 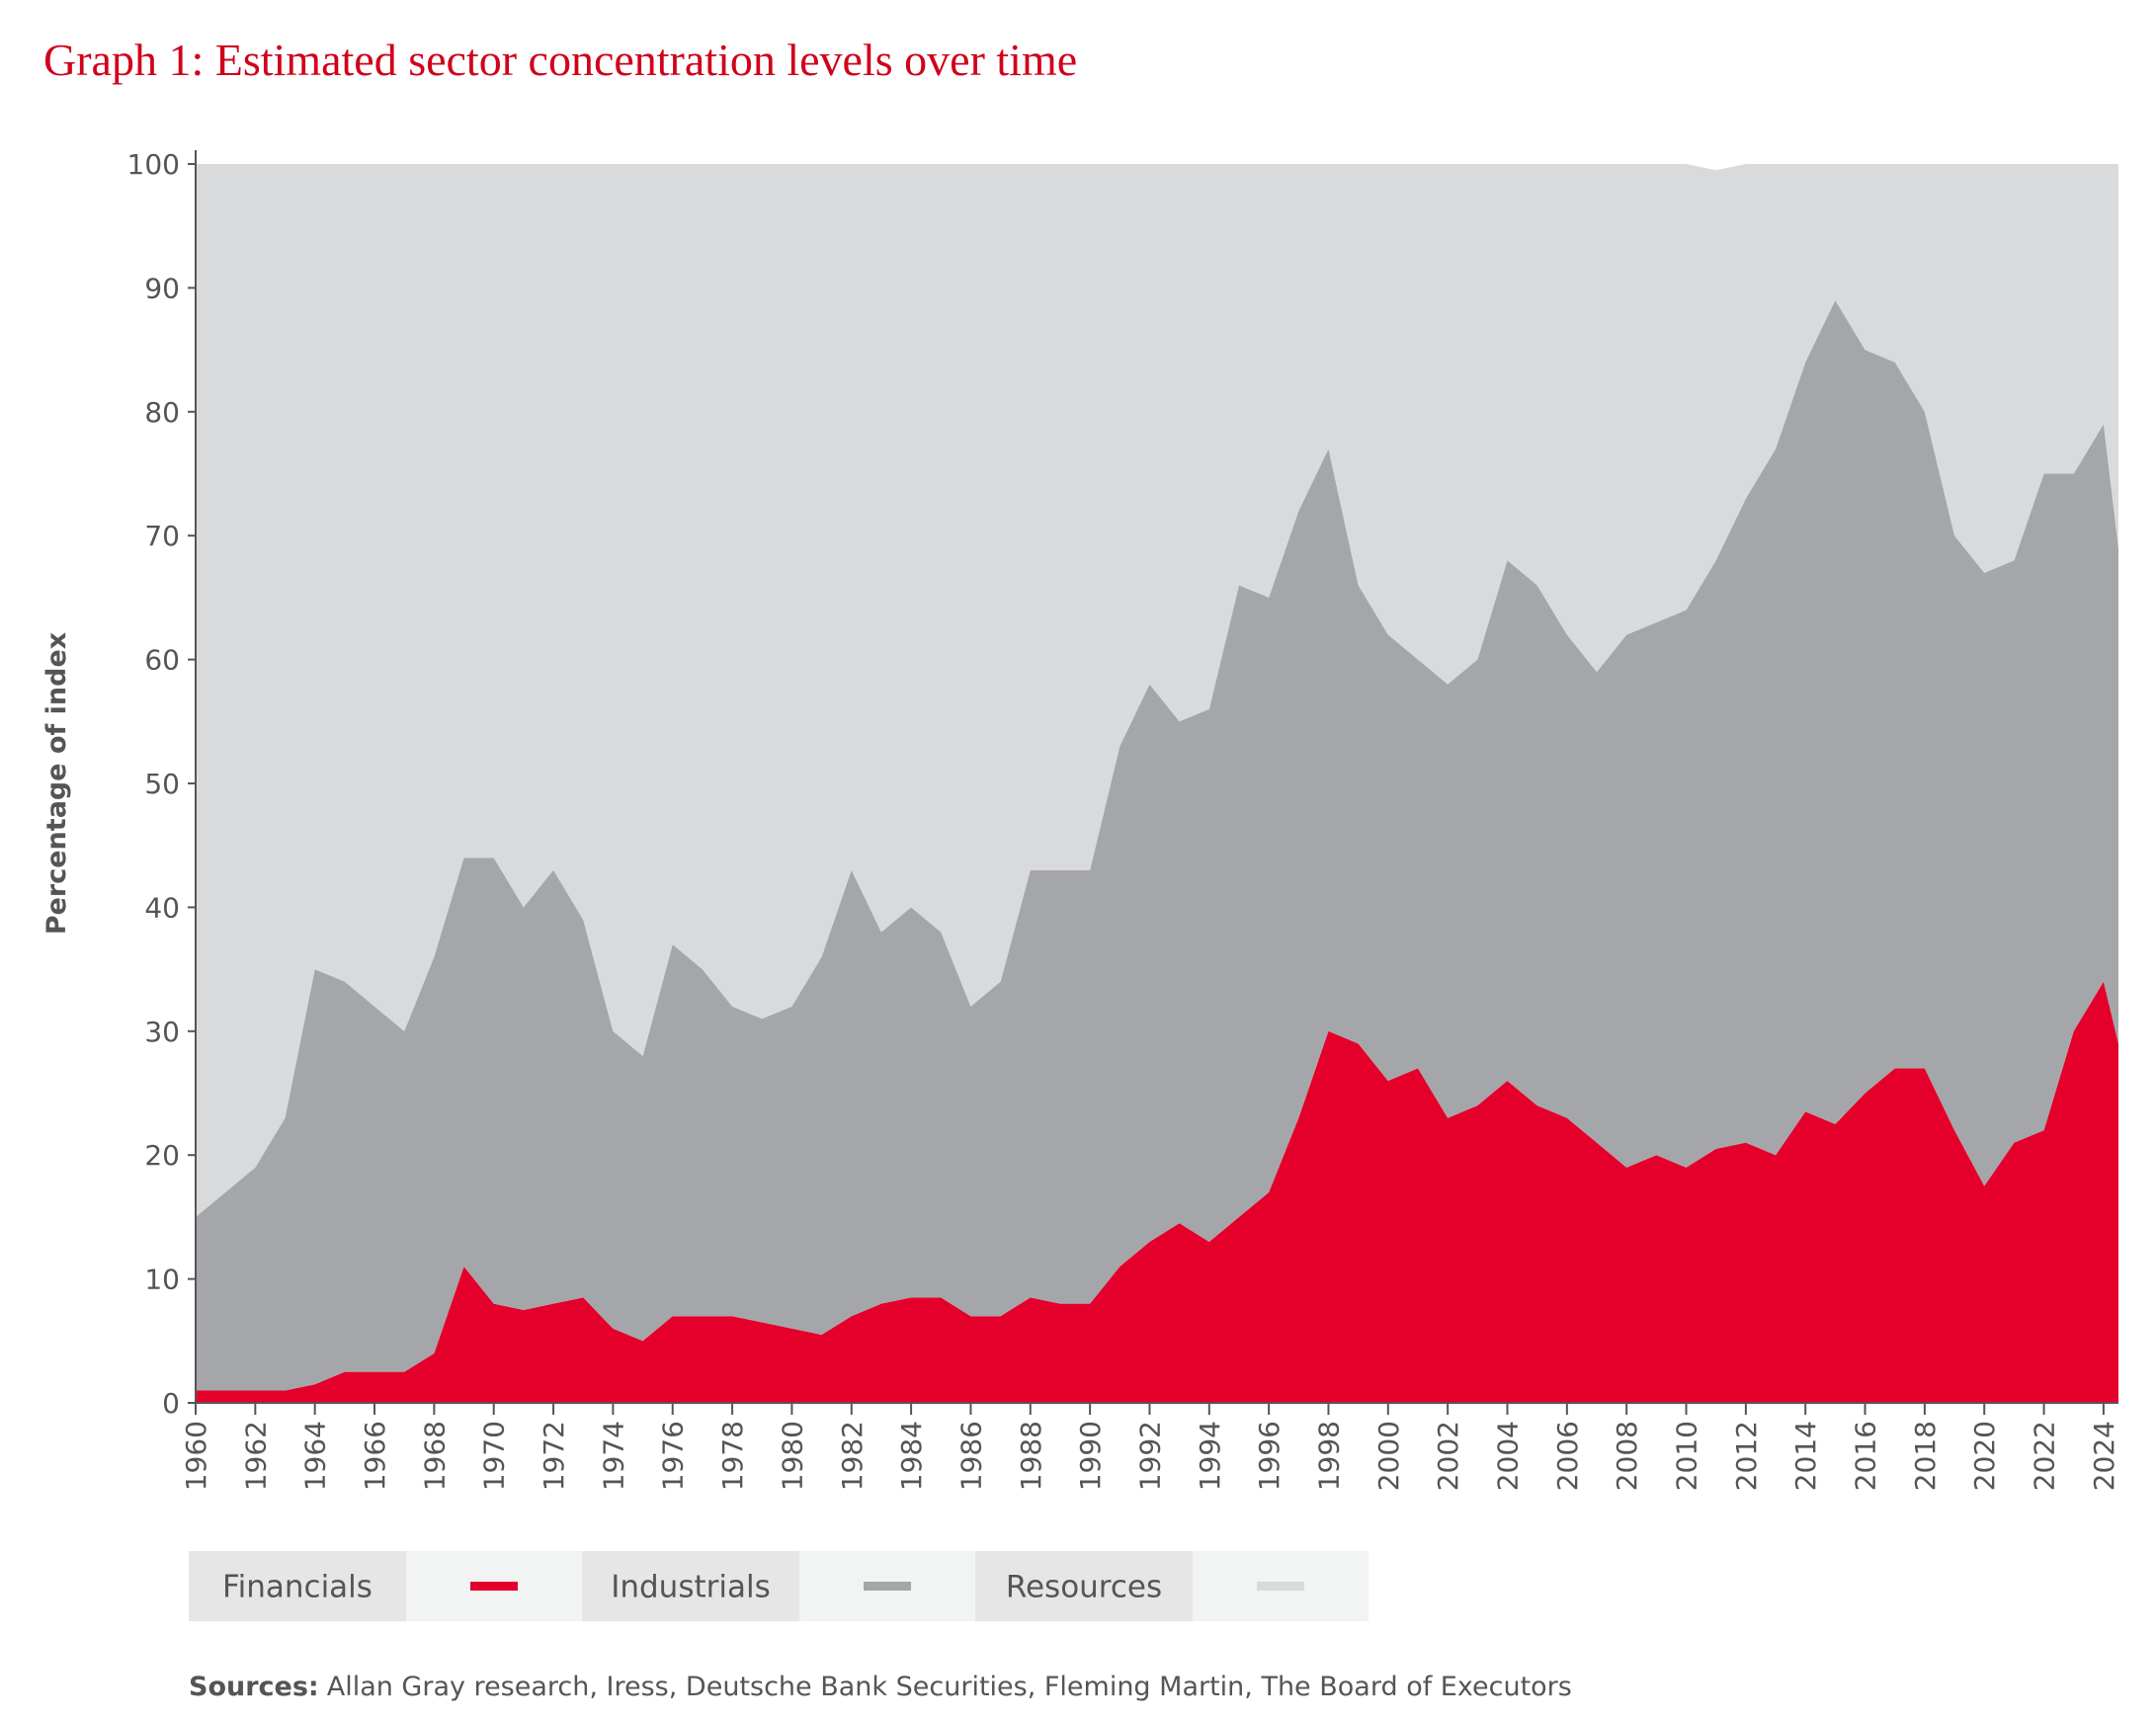 What do you see at coordinates (162, 1155) in the screenshot?
I see `y-tick-label: 20` at bounding box center [162, 1155].